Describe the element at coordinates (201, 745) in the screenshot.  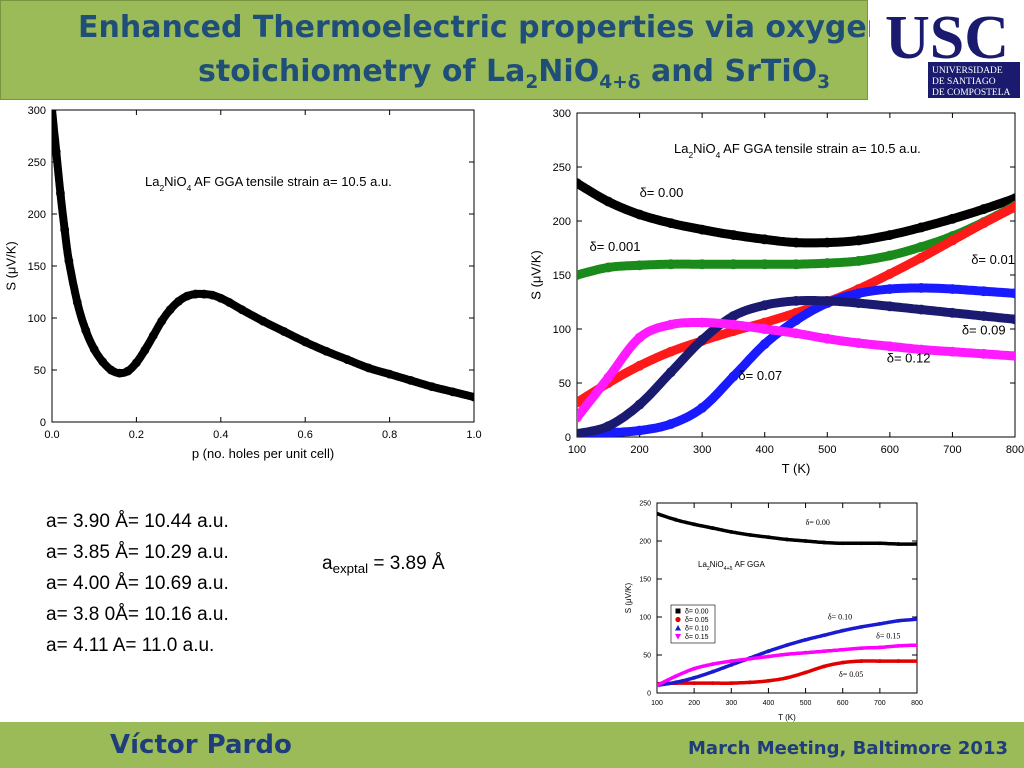
I see `author-name: Víctor Pardo` at that location.